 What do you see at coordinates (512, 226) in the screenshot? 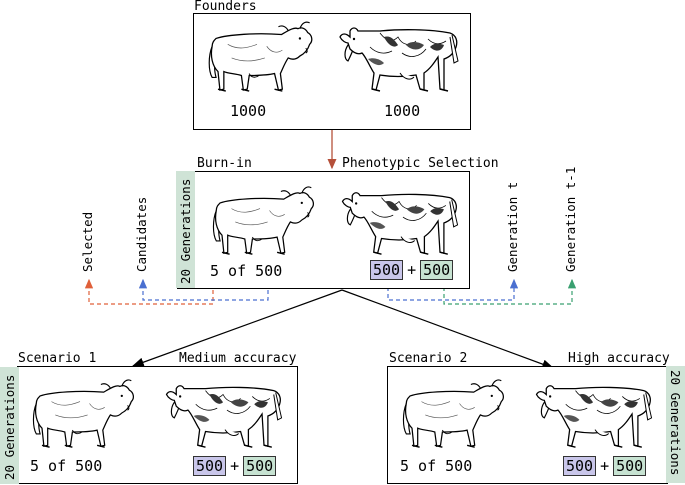
I see `generation-t-label: Generation t` at bounding box center [512, 226].